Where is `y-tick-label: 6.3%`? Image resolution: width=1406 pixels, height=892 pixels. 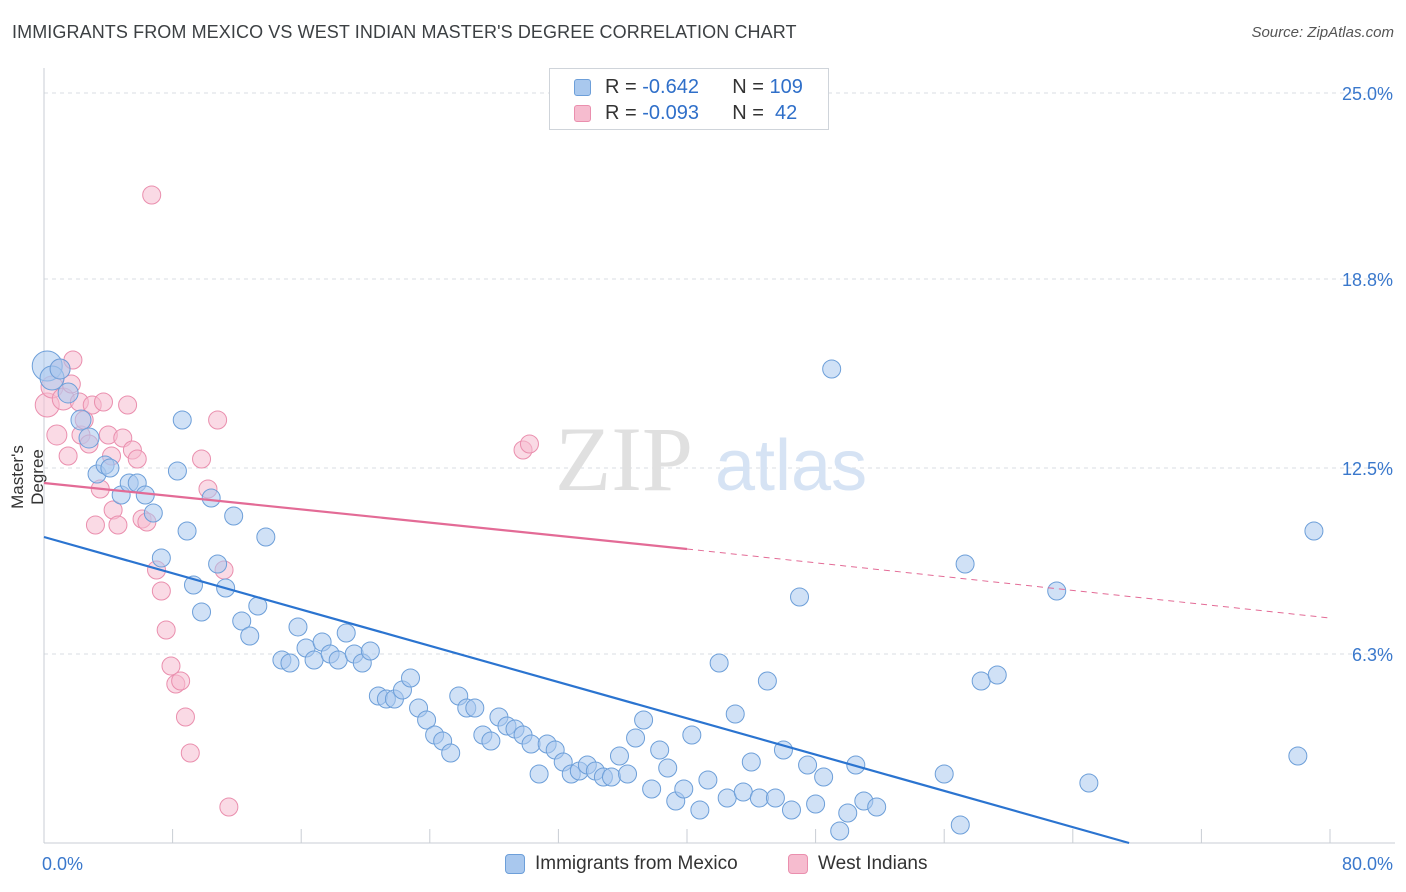
y-tick-label: 6.3% is located at coordinates (1372, 655).